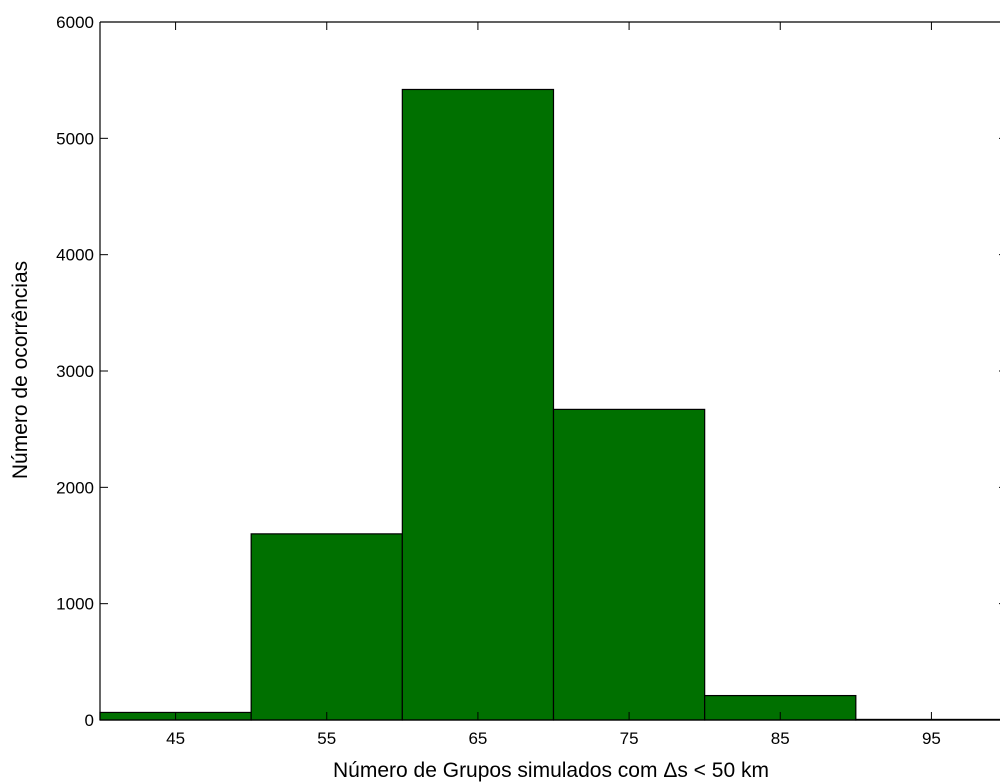 The height and width of the screenshot is (782, 1000). What do you see at coordinates (75, 604) in the screenshot?
I see `y-tick-label: 1000` at bounding box center [75, 604].